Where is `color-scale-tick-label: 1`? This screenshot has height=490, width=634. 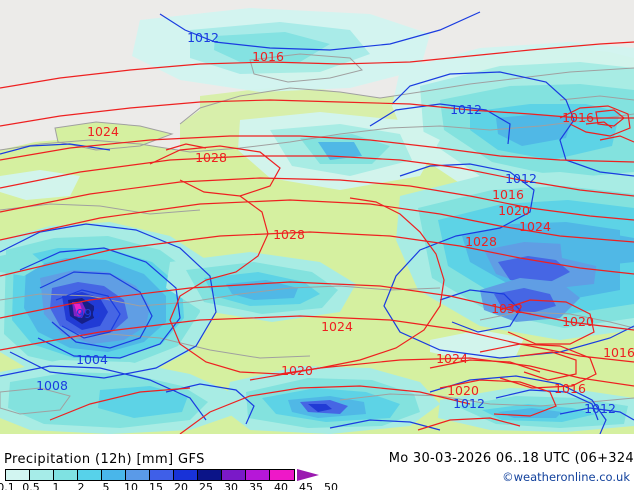 color-scale-tick-label: 1 is located at coordinates (56, 485).